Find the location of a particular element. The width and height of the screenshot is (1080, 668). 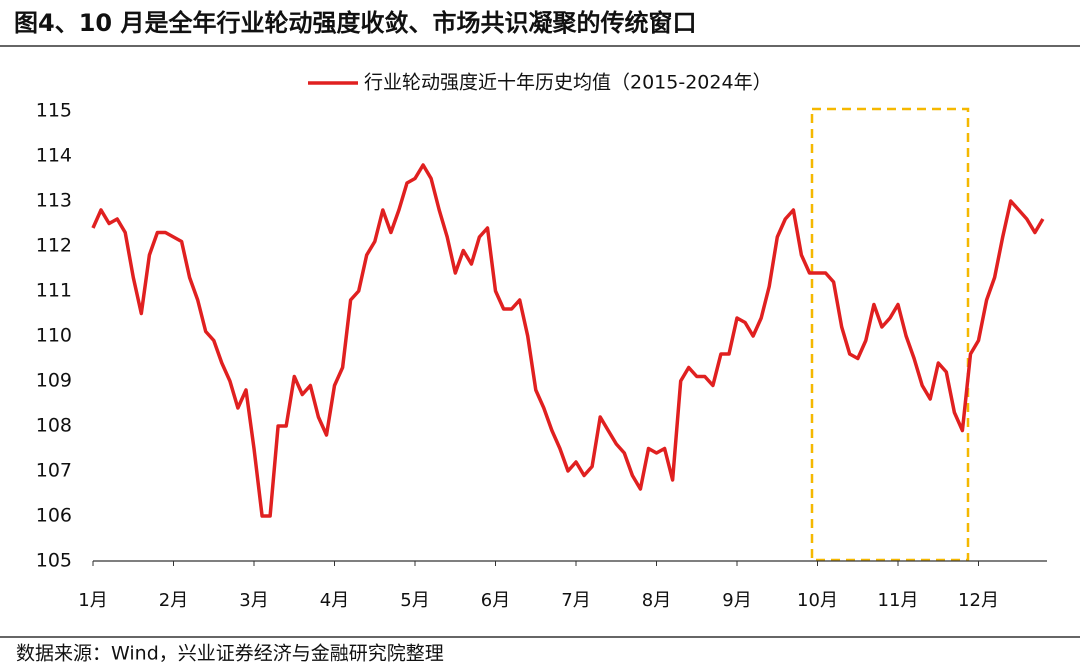

x-tick-label: 9月 is located at coordinates (736, 600).